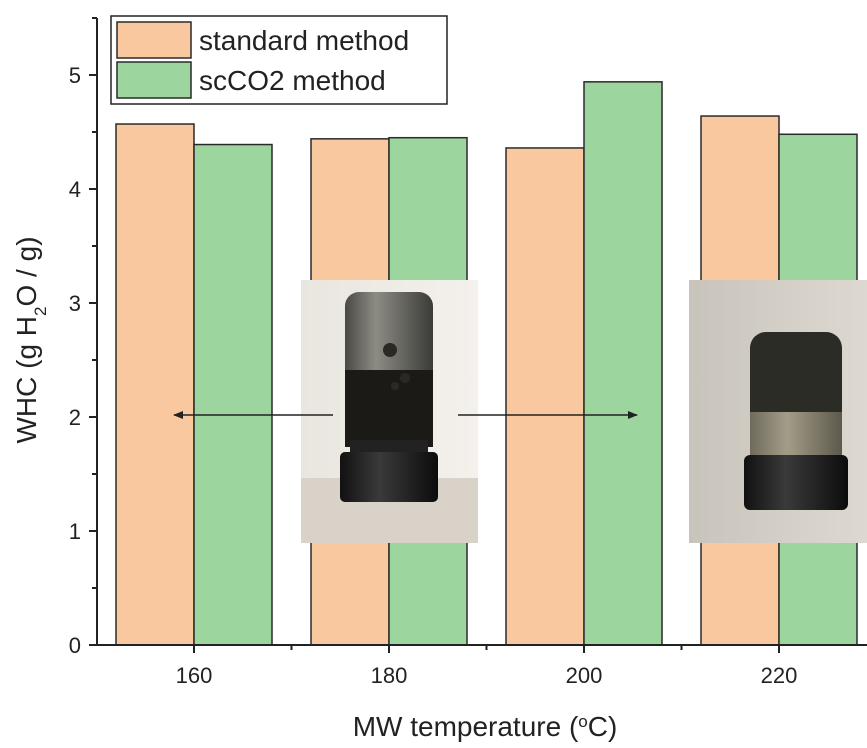 This screenshot has height=748, width=867. I want to click on y-tick-label-3: 3, so click(75, 303).